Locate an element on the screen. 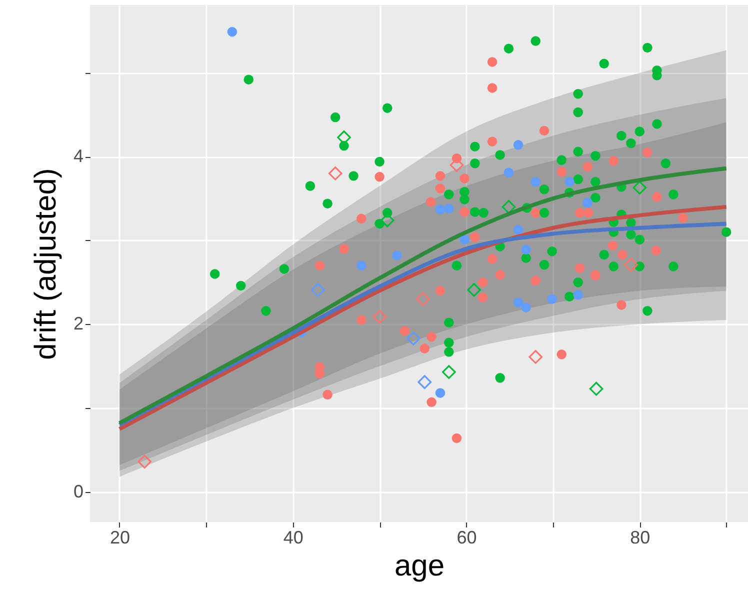 This screenshot has height=595, width=748. y-axis-title: drift (adjusted) is located at coordinates (45, 264).